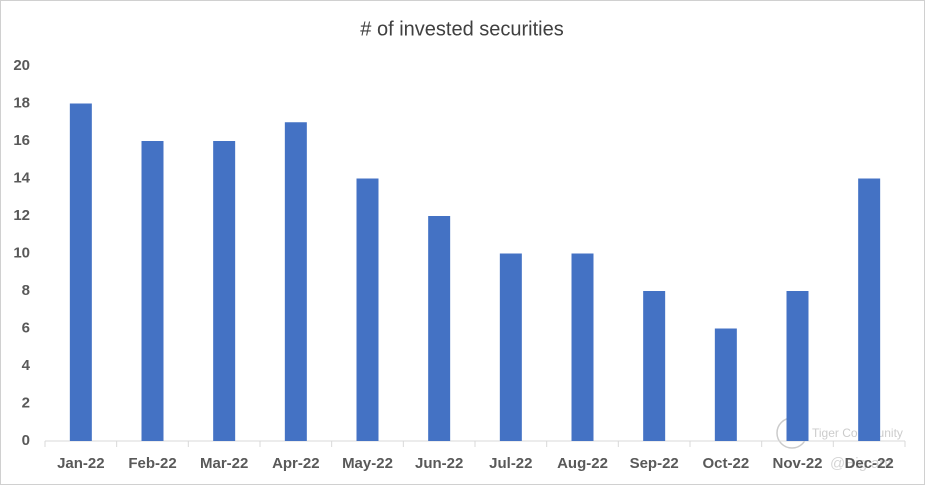  What do you see at coordinates (797, 463) in the screenshot?
I see `x-tick-label: Nov-22` at bounding box center [797, 463].